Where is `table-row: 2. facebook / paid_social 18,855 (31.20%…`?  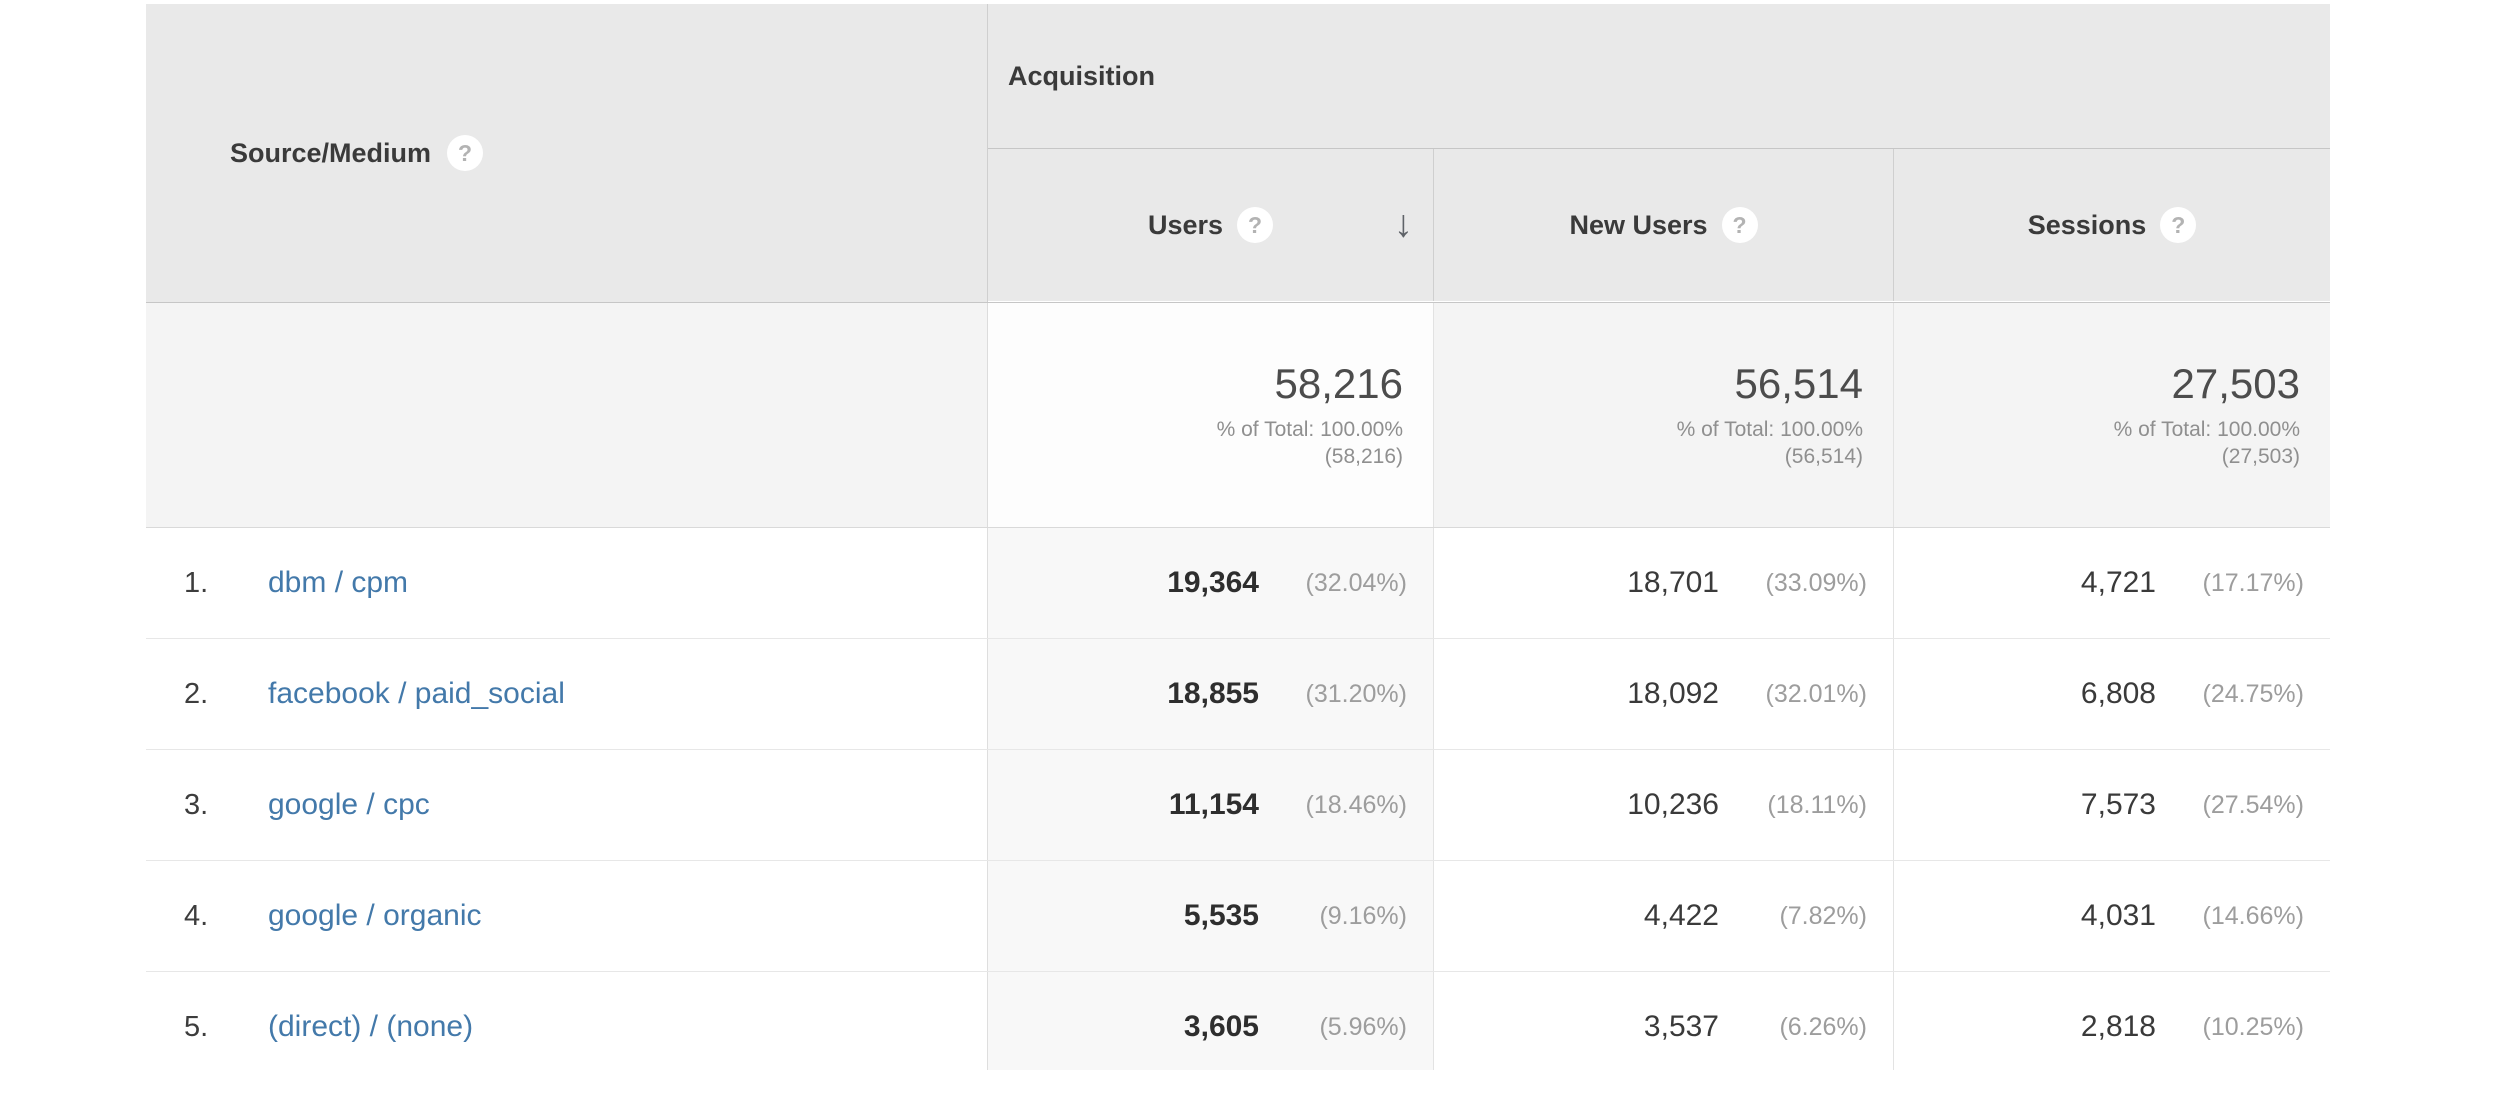
table-row: 2. facebook / paid_social 18,855 (31.20%… is located at coordinates (1238, 694).